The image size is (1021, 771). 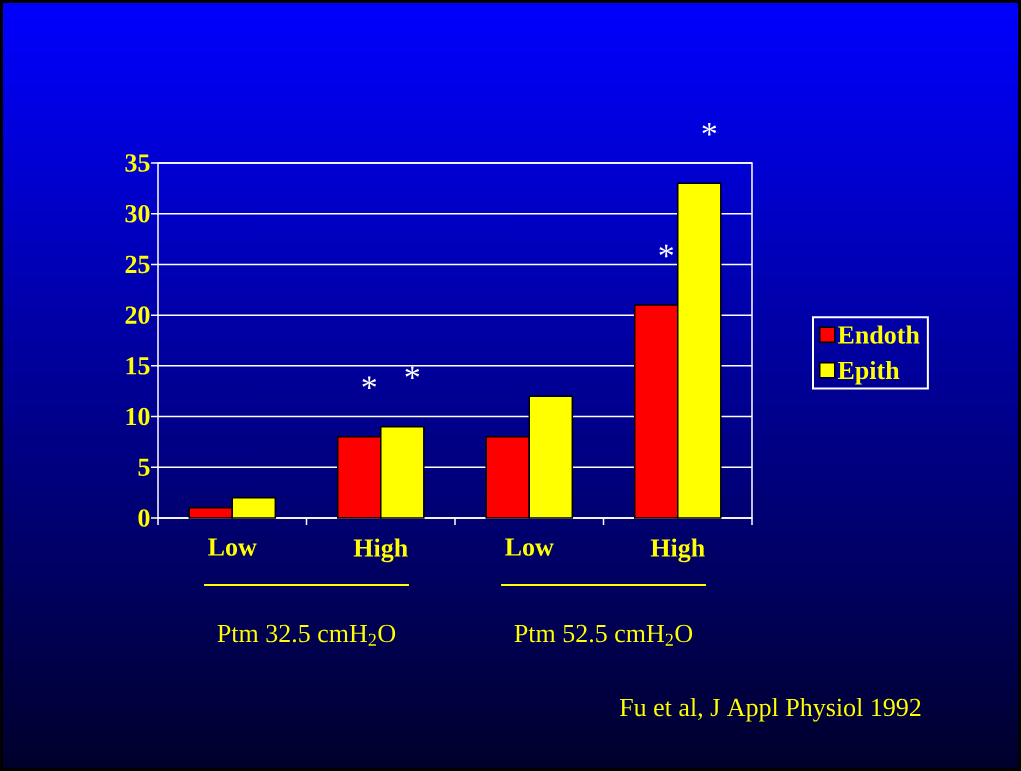 I want to click on text: Fu et al, J Appl Physiol 1992, so click(x=770, y=709).